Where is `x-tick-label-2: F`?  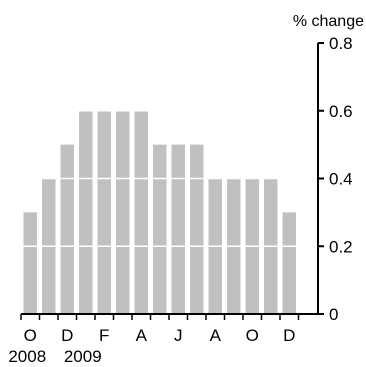 x-tick-label-2: F is located at coordinates (104, 335).